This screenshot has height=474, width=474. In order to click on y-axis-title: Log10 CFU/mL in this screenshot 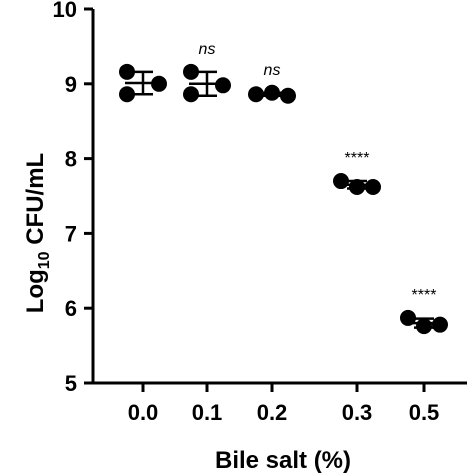, I will do `click(37, 233)`.